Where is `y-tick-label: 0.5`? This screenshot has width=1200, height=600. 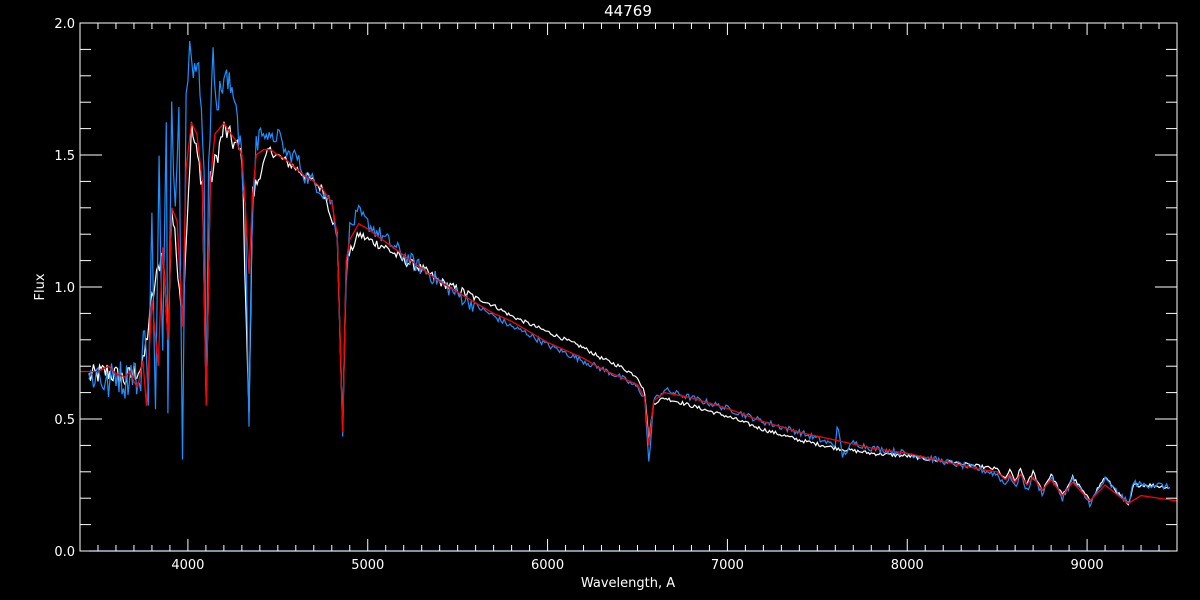 y-tick-label: 0.5 is located at coordinates (64, 420).